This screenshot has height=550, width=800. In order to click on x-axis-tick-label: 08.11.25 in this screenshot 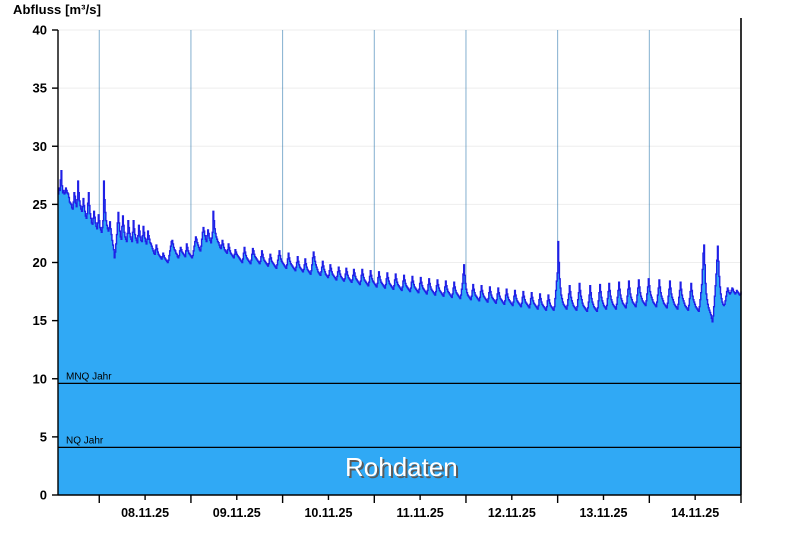, I will do `click(145, 513)`.